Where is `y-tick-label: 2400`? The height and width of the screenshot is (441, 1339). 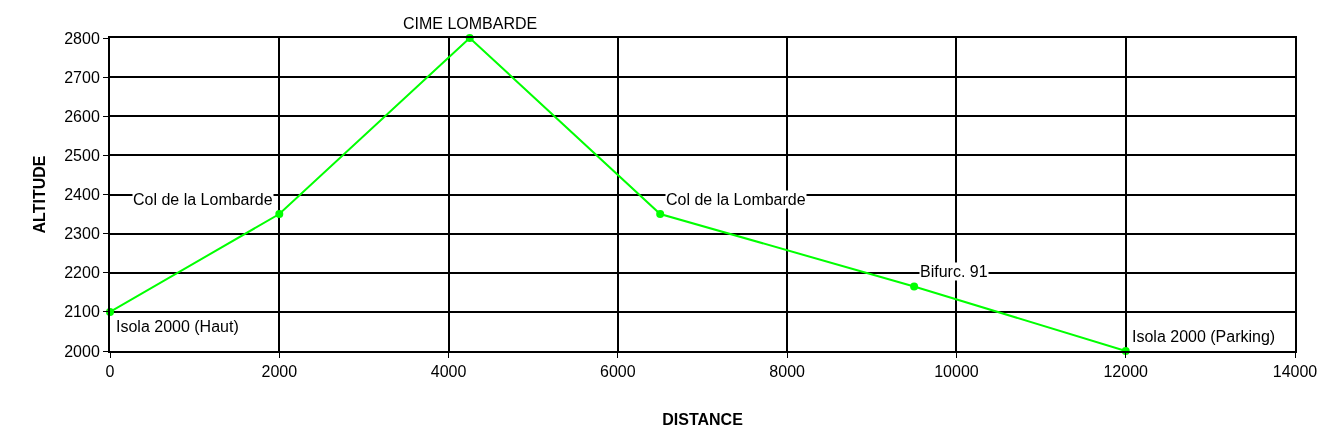
y-tick-label: 2400 is located at coordinates (82, 195).